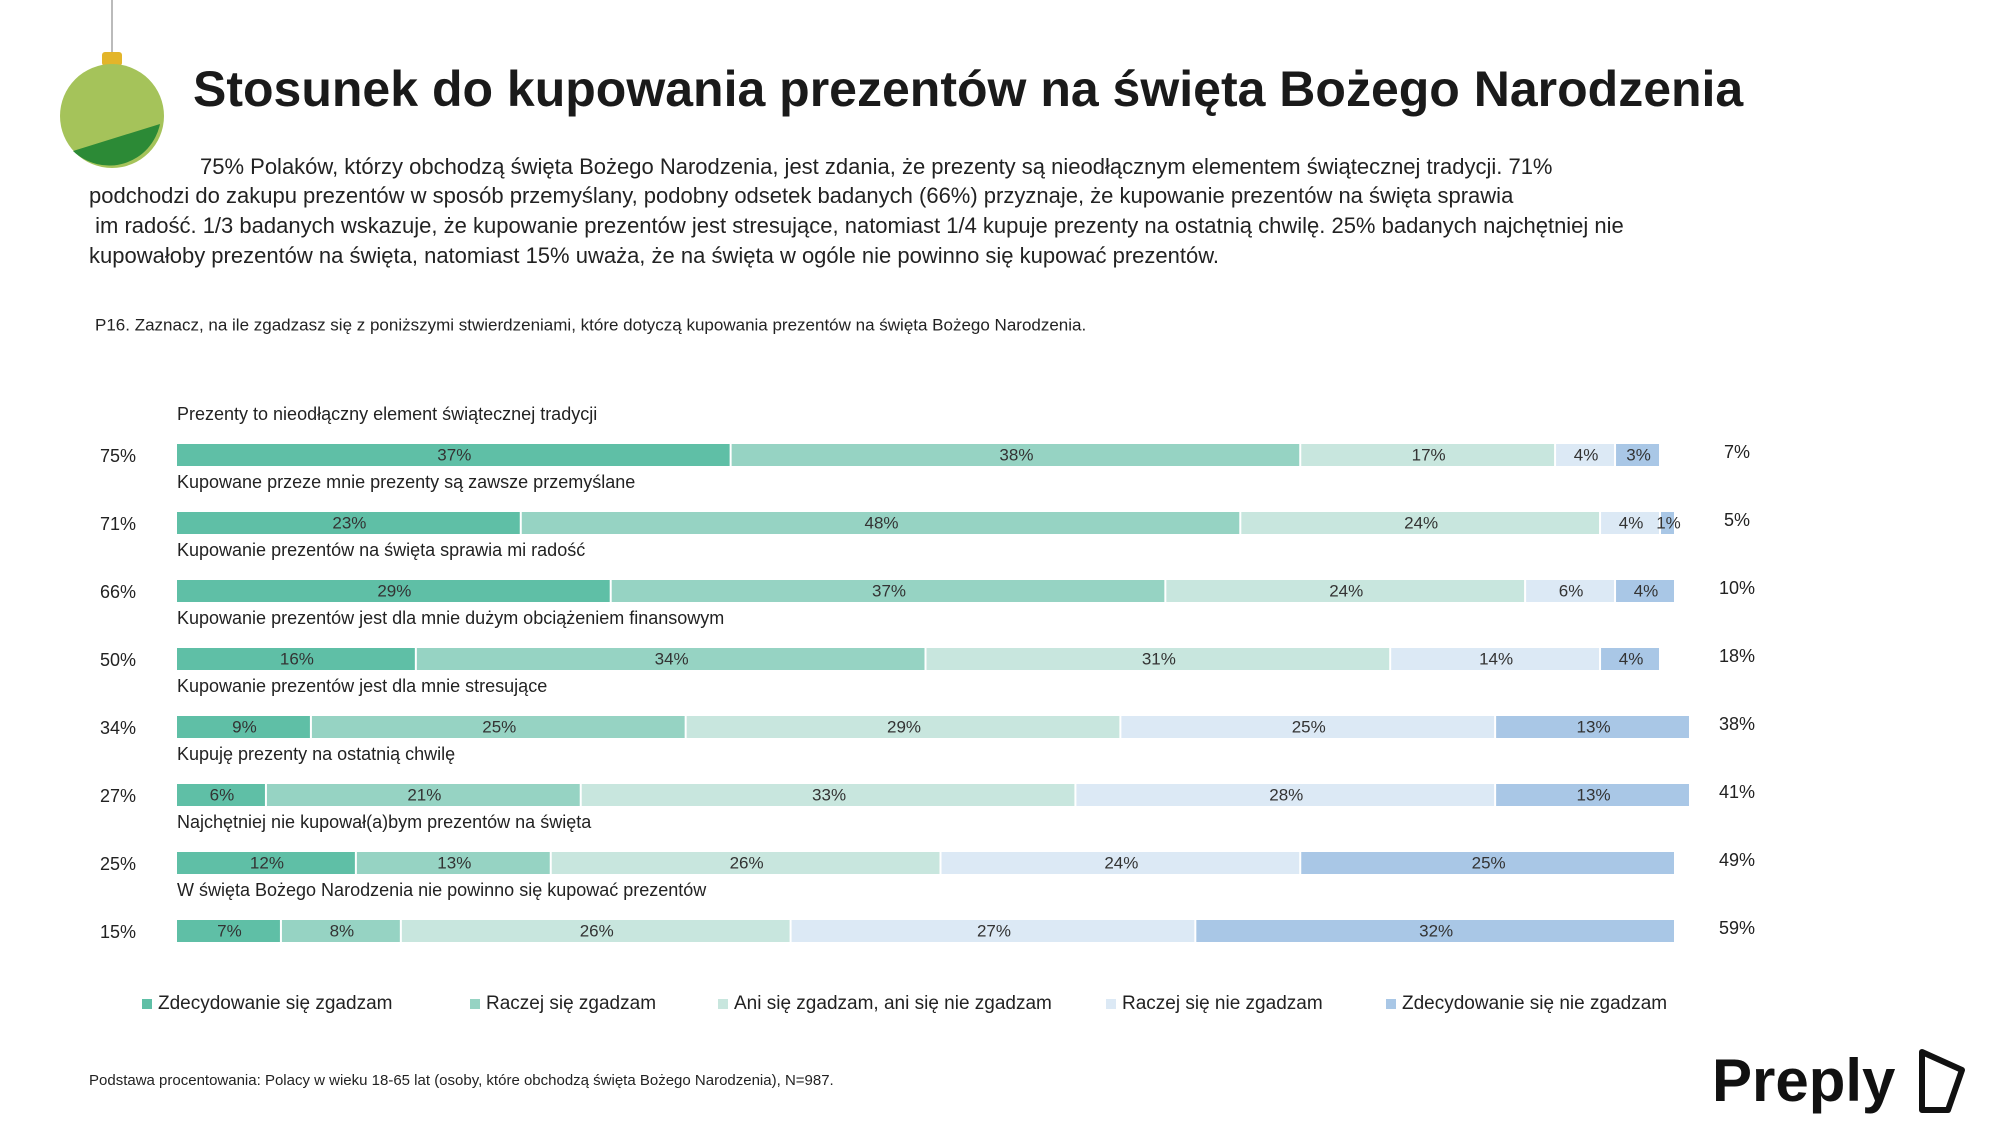 The width and height of the screenshot is (2000, 1125). Describe the element at coordinates (1737, 724) in the screenshot. I see `disagree-total: 38%` at that location.